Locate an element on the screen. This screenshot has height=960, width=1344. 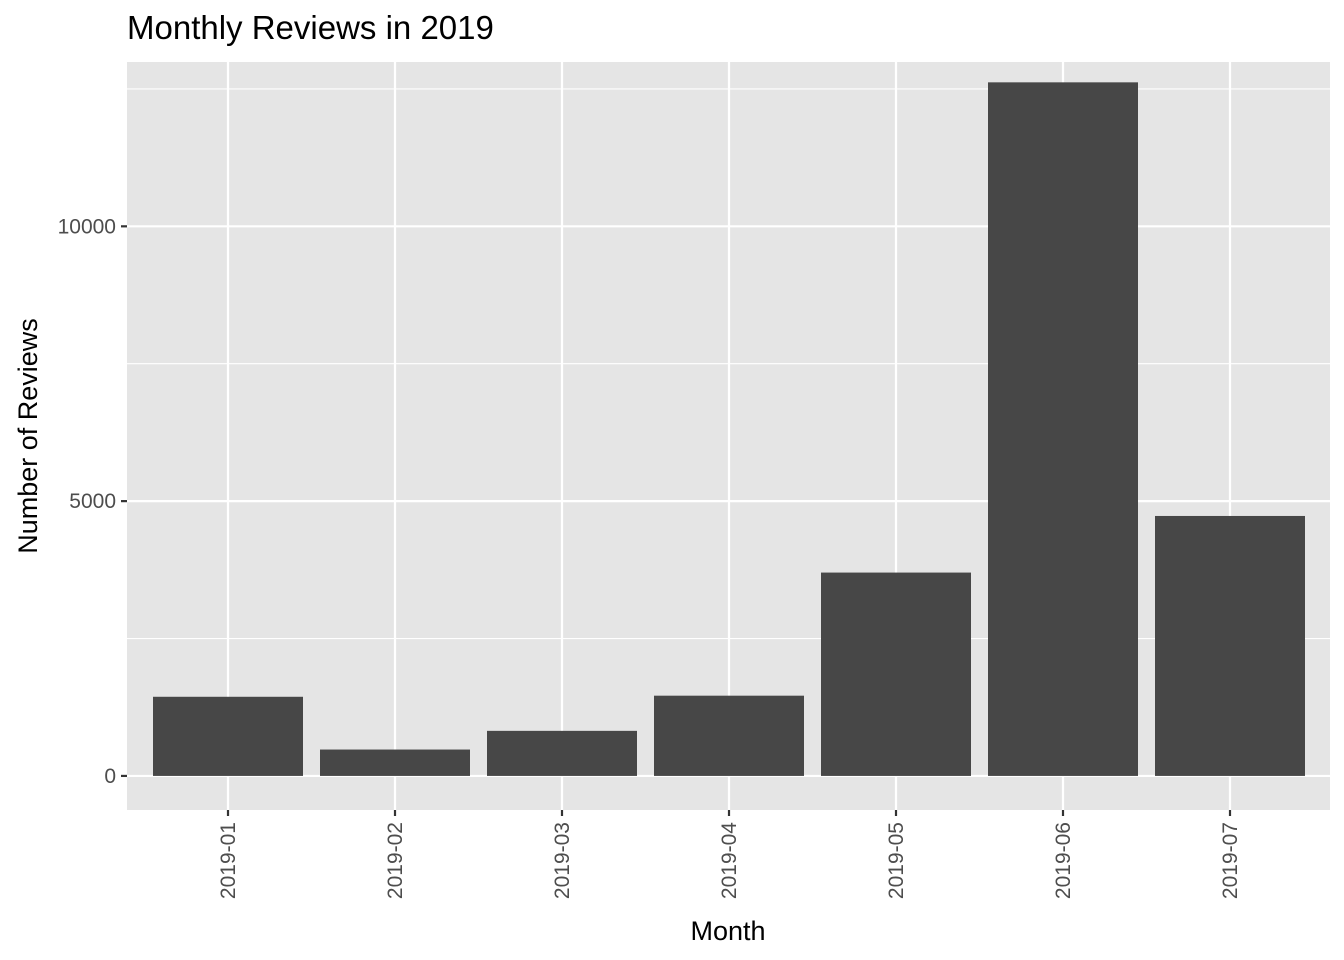
y-tick-label: 10000 is located at coordinates (87, 226).